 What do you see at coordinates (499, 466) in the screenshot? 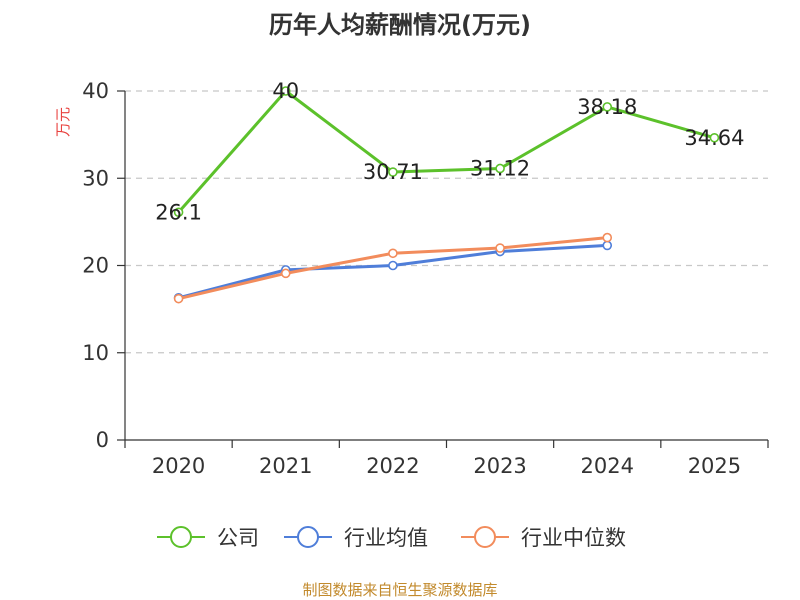
I see `x-tick-label: 2023` at bounding box center [499, 466].